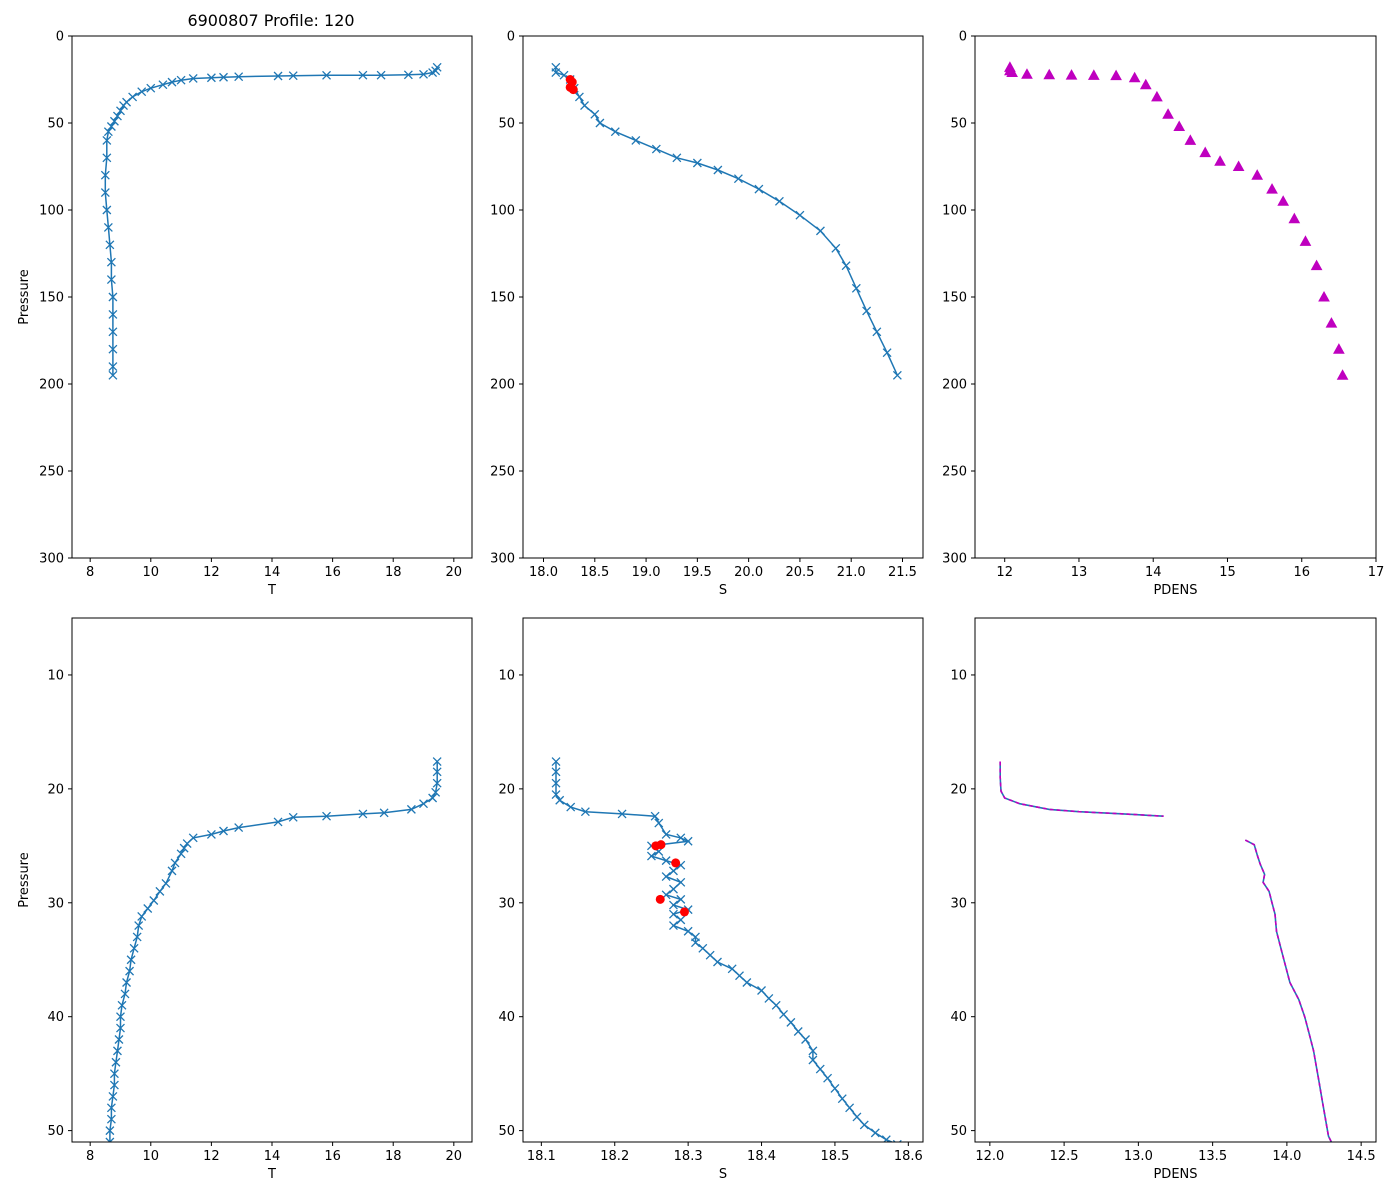  I want to click on y-tick-label: 40, so click(506, 1017).